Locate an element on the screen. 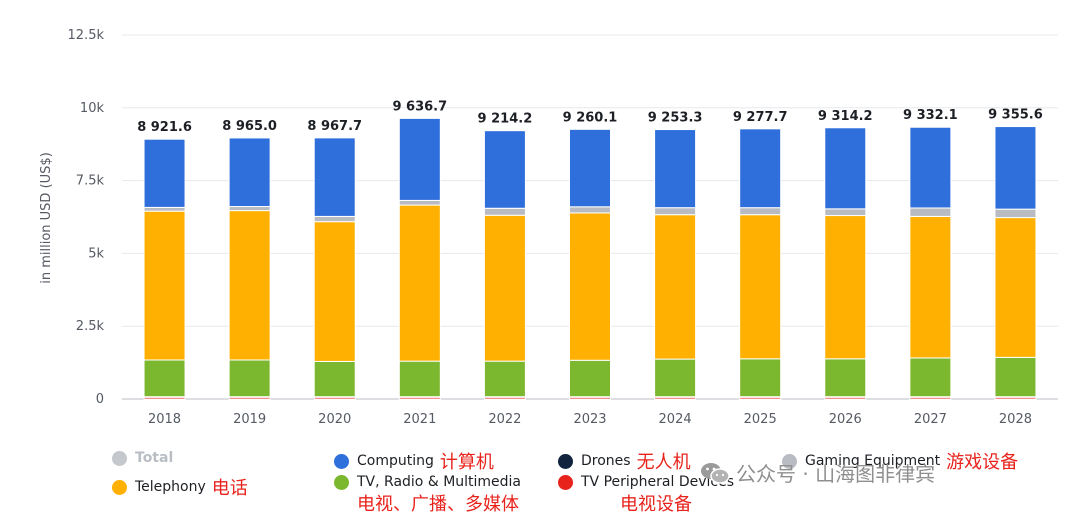 Image resolution: width=1080 pixels, height=518 pixels. bar-segment-tv-radio-multimedia-2021 is located at coordinates (419, 379).